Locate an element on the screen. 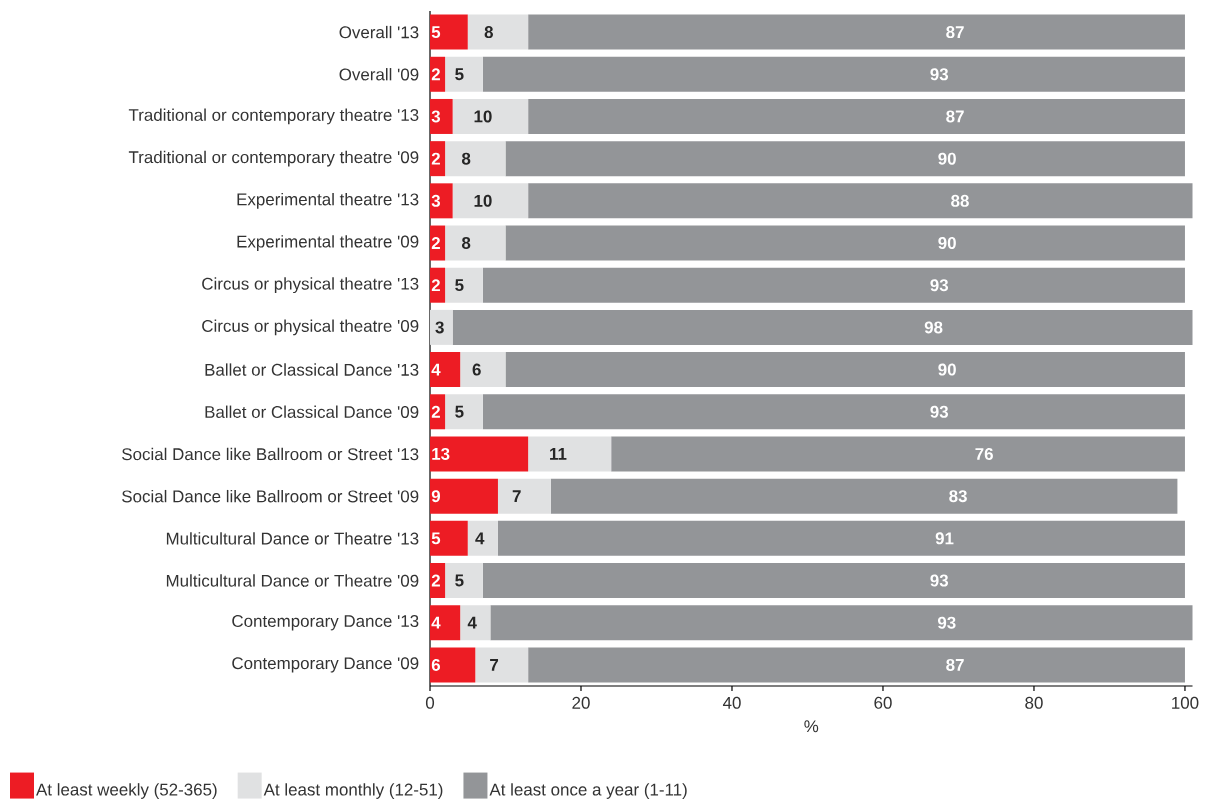 The width and height of the screenshot is (1206, 811). x-axis-title: % is located at coordinates (811, 726).